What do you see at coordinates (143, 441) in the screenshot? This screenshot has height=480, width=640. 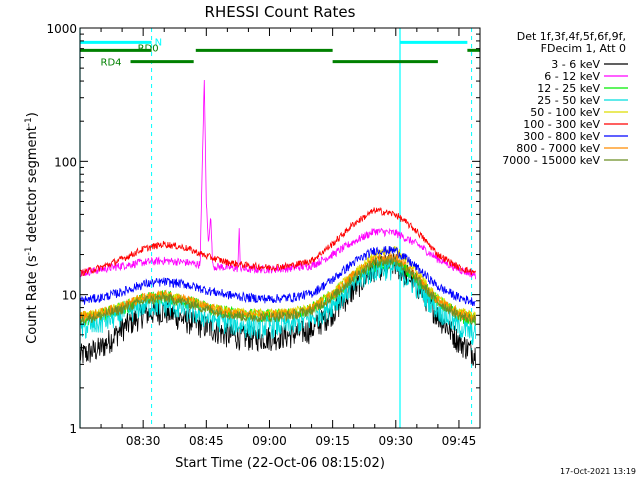 I see `x-tick-label: 08:30` at bounding box center [143, 441].